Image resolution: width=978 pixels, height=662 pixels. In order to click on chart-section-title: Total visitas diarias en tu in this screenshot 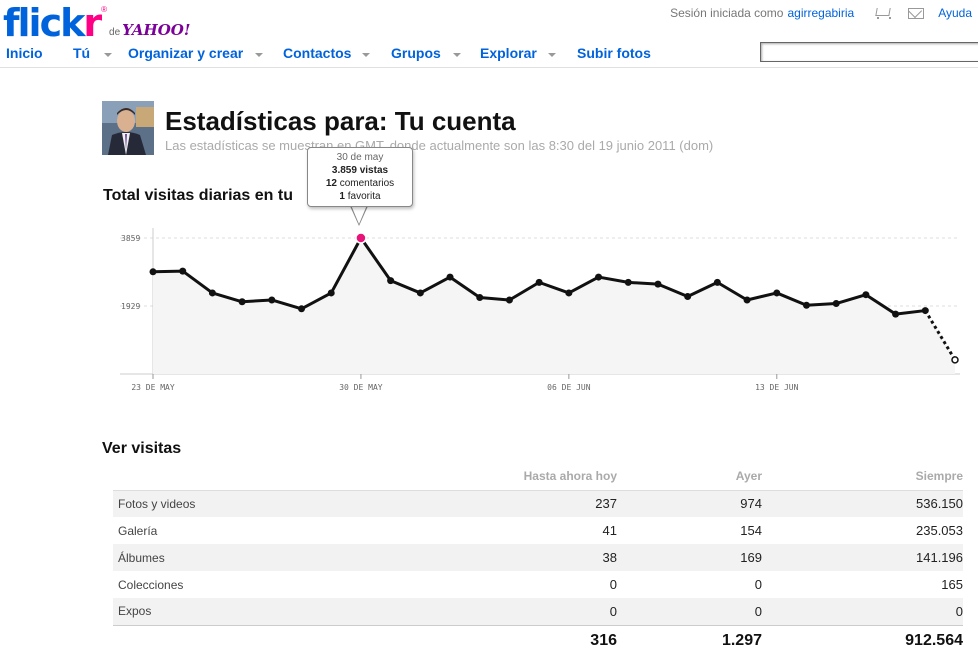, I will do `click(198, 195)`.